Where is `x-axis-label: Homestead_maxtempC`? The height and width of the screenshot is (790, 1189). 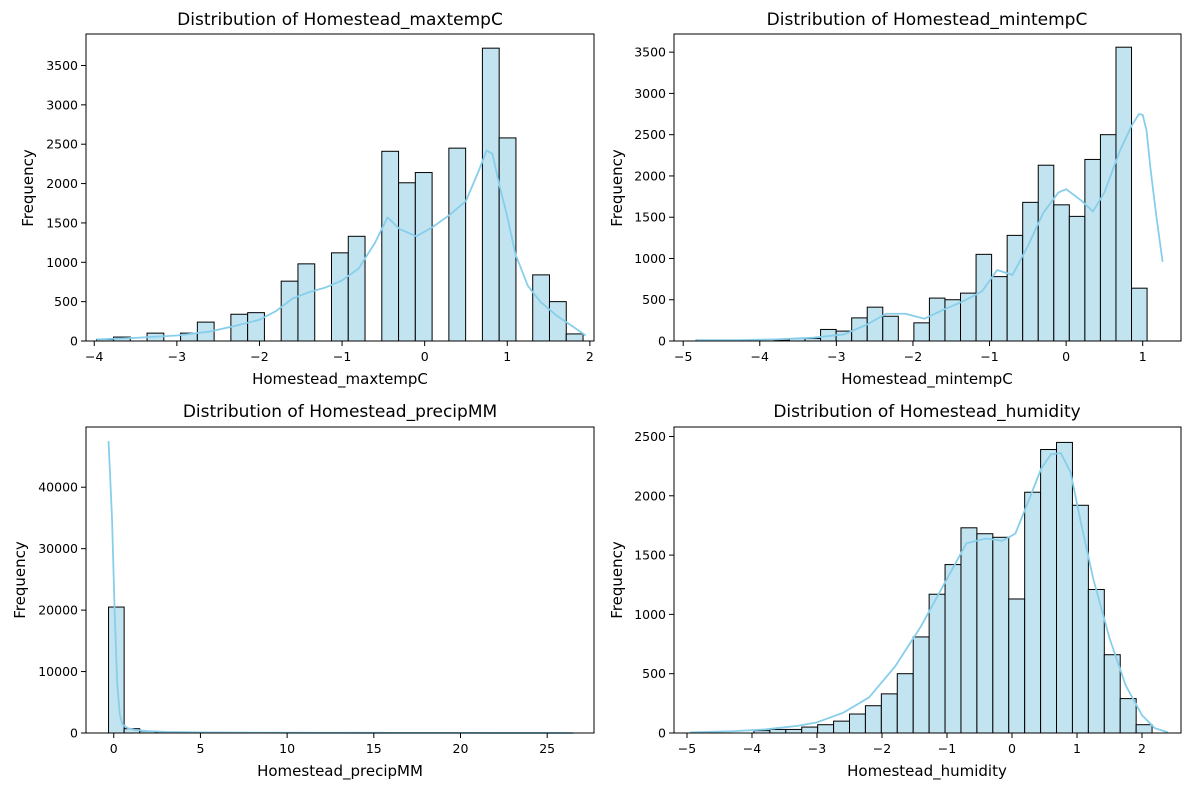 x-axis-label: Homestead_maxtempC is located at coordinates (340, 379).